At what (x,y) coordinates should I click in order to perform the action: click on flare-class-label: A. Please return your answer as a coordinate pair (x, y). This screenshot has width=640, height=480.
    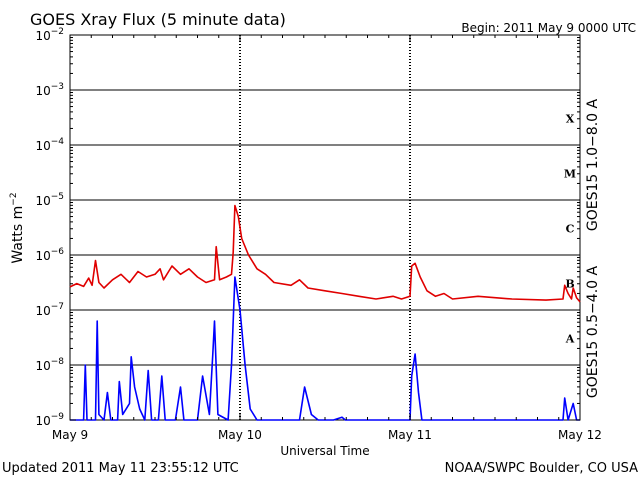
    Looking at the image, I should click on (570, 339).